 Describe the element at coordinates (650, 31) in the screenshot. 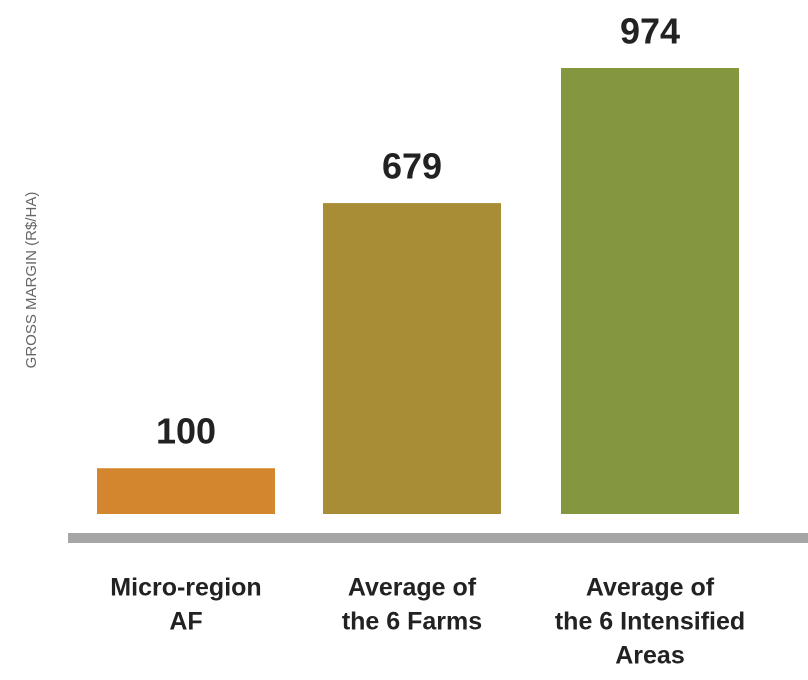

I see `value-label: 974` at that location.